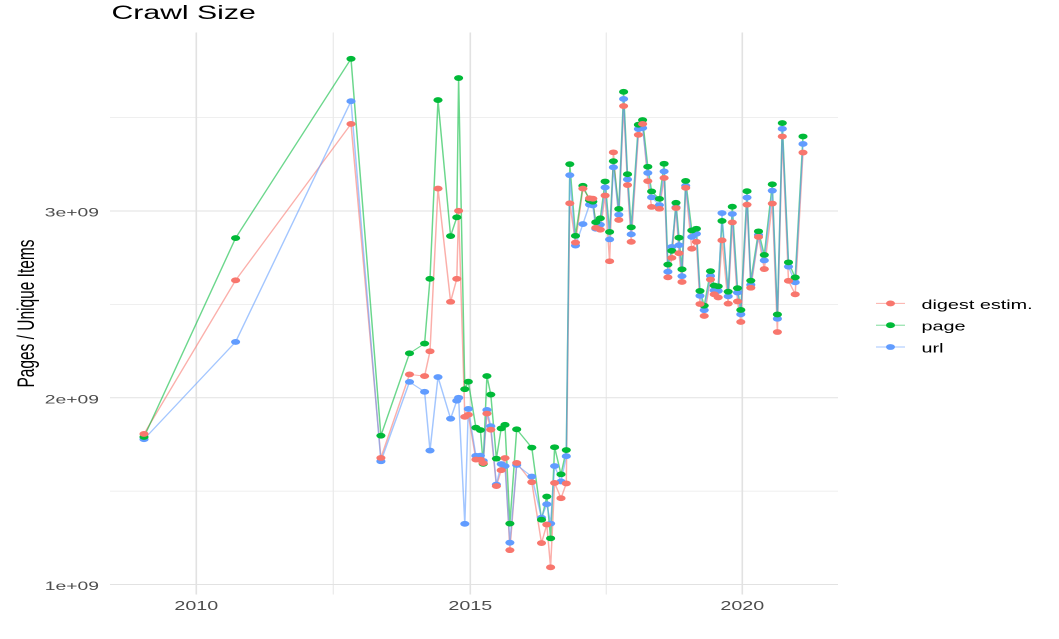  I want to click on svg-text: Pages / Unique Items, so click(27, 313).